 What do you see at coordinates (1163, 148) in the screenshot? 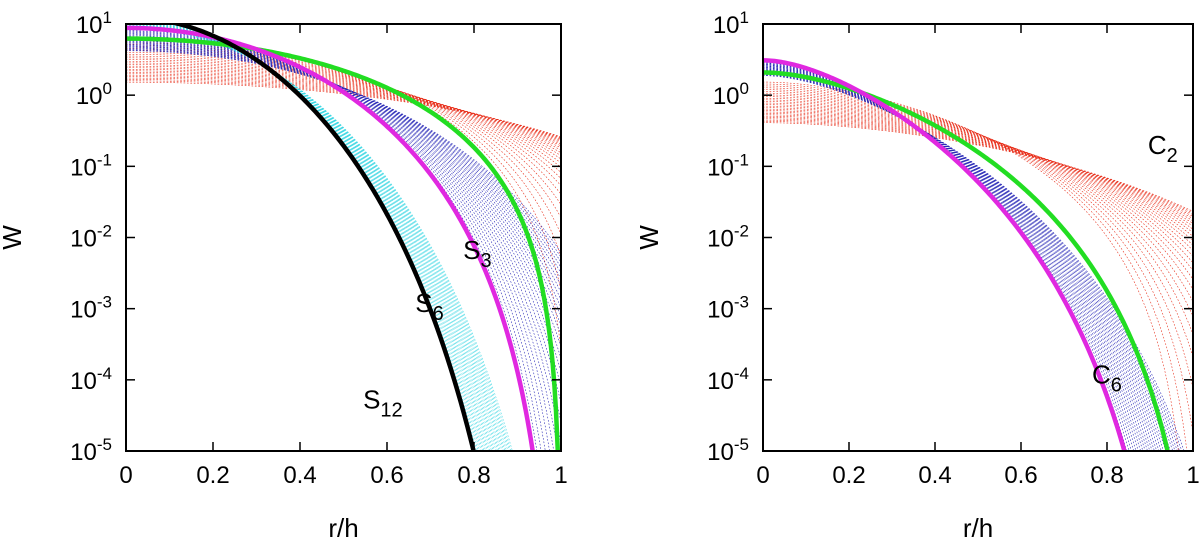
I see `series-annotation: C2` at bounding box center [1163, 148].